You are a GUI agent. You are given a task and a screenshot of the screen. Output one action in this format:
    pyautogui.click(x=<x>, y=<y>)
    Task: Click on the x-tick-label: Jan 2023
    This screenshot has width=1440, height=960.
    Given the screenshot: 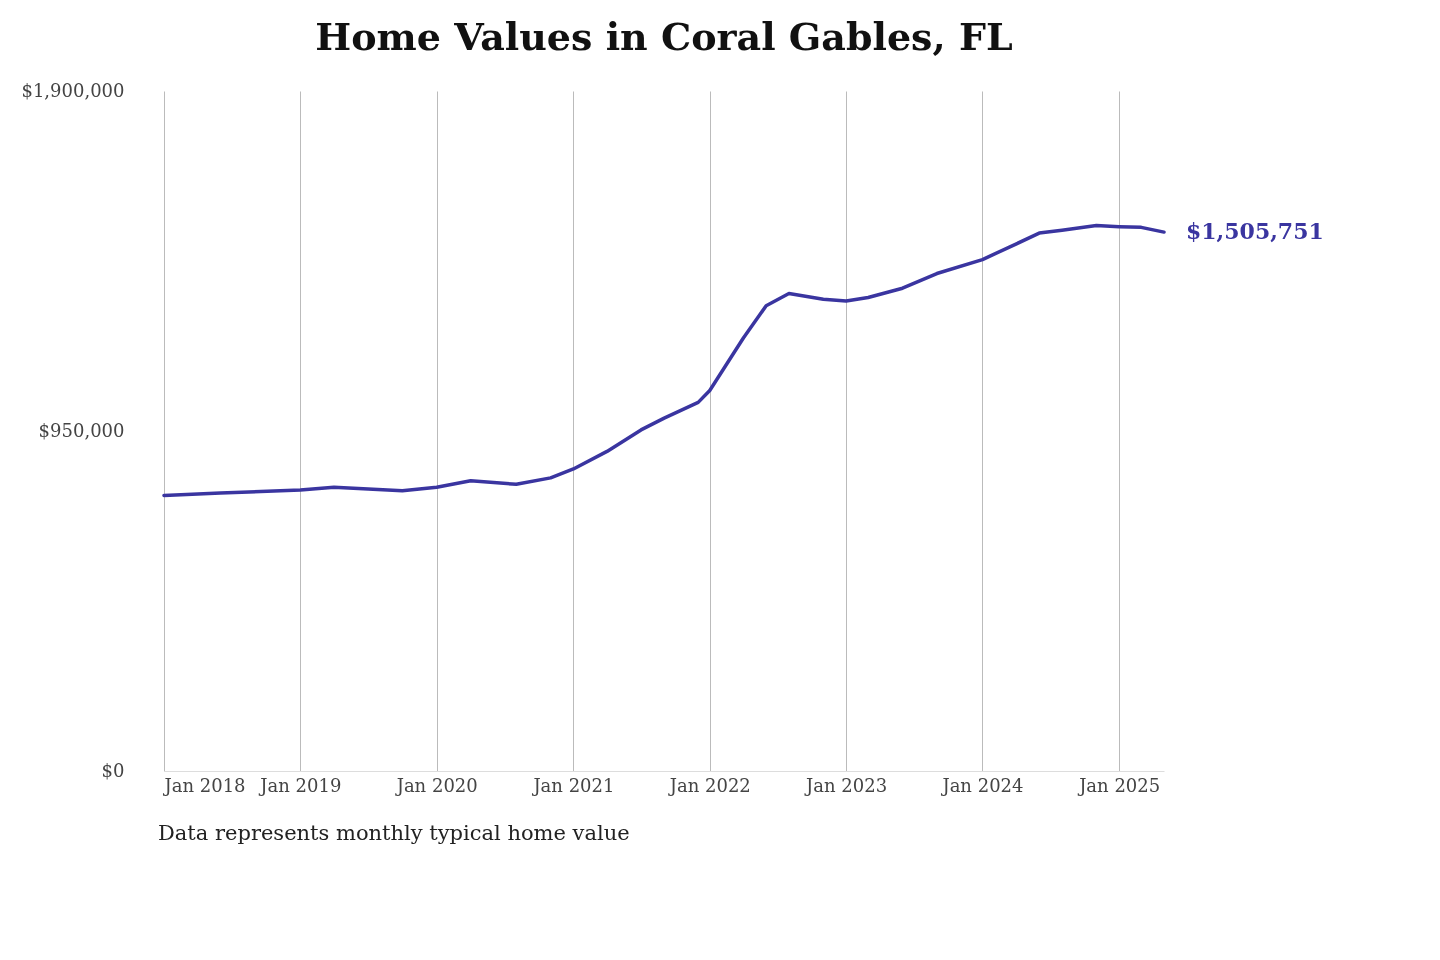 What is the action you would take?
    pyautogui.click(x=846, y=785)
    